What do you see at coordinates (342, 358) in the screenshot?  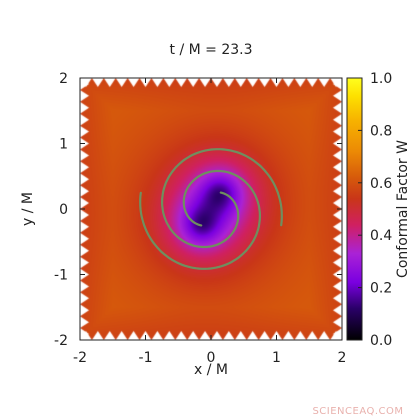 I see `x-tick-label: 2` at bounding box center [342, 358].